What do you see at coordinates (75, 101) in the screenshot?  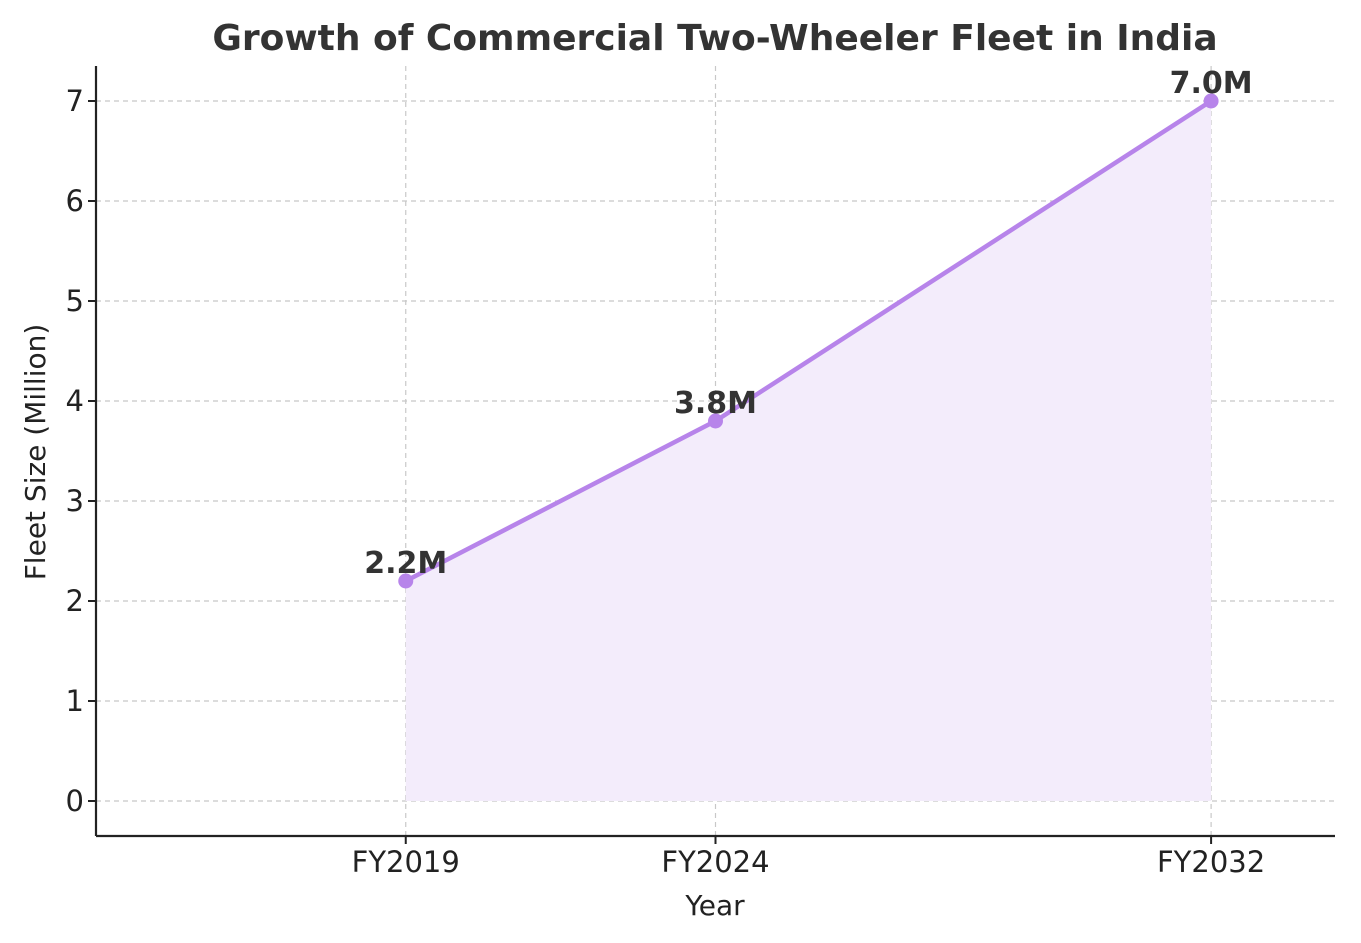 I see `y-tick-label: 7` at bounding box center [75, 101].